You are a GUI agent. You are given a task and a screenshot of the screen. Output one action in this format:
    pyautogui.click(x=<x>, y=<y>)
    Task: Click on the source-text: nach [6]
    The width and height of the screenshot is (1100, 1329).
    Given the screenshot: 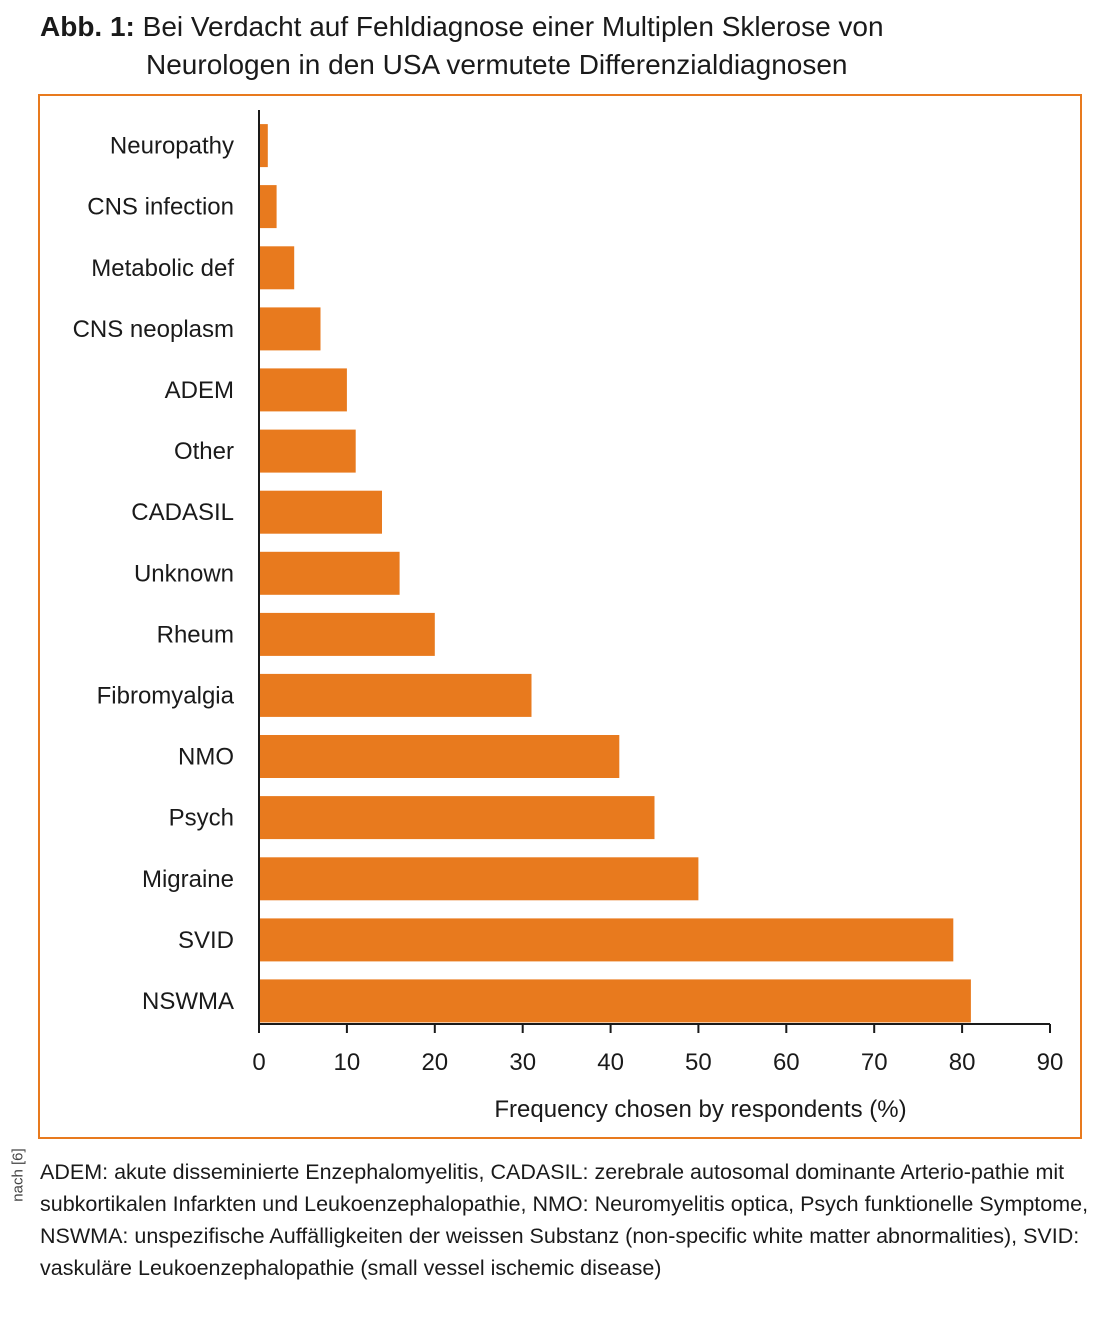 What is the action you would take?
    pyautogui.click(x=18, y=1175)
    